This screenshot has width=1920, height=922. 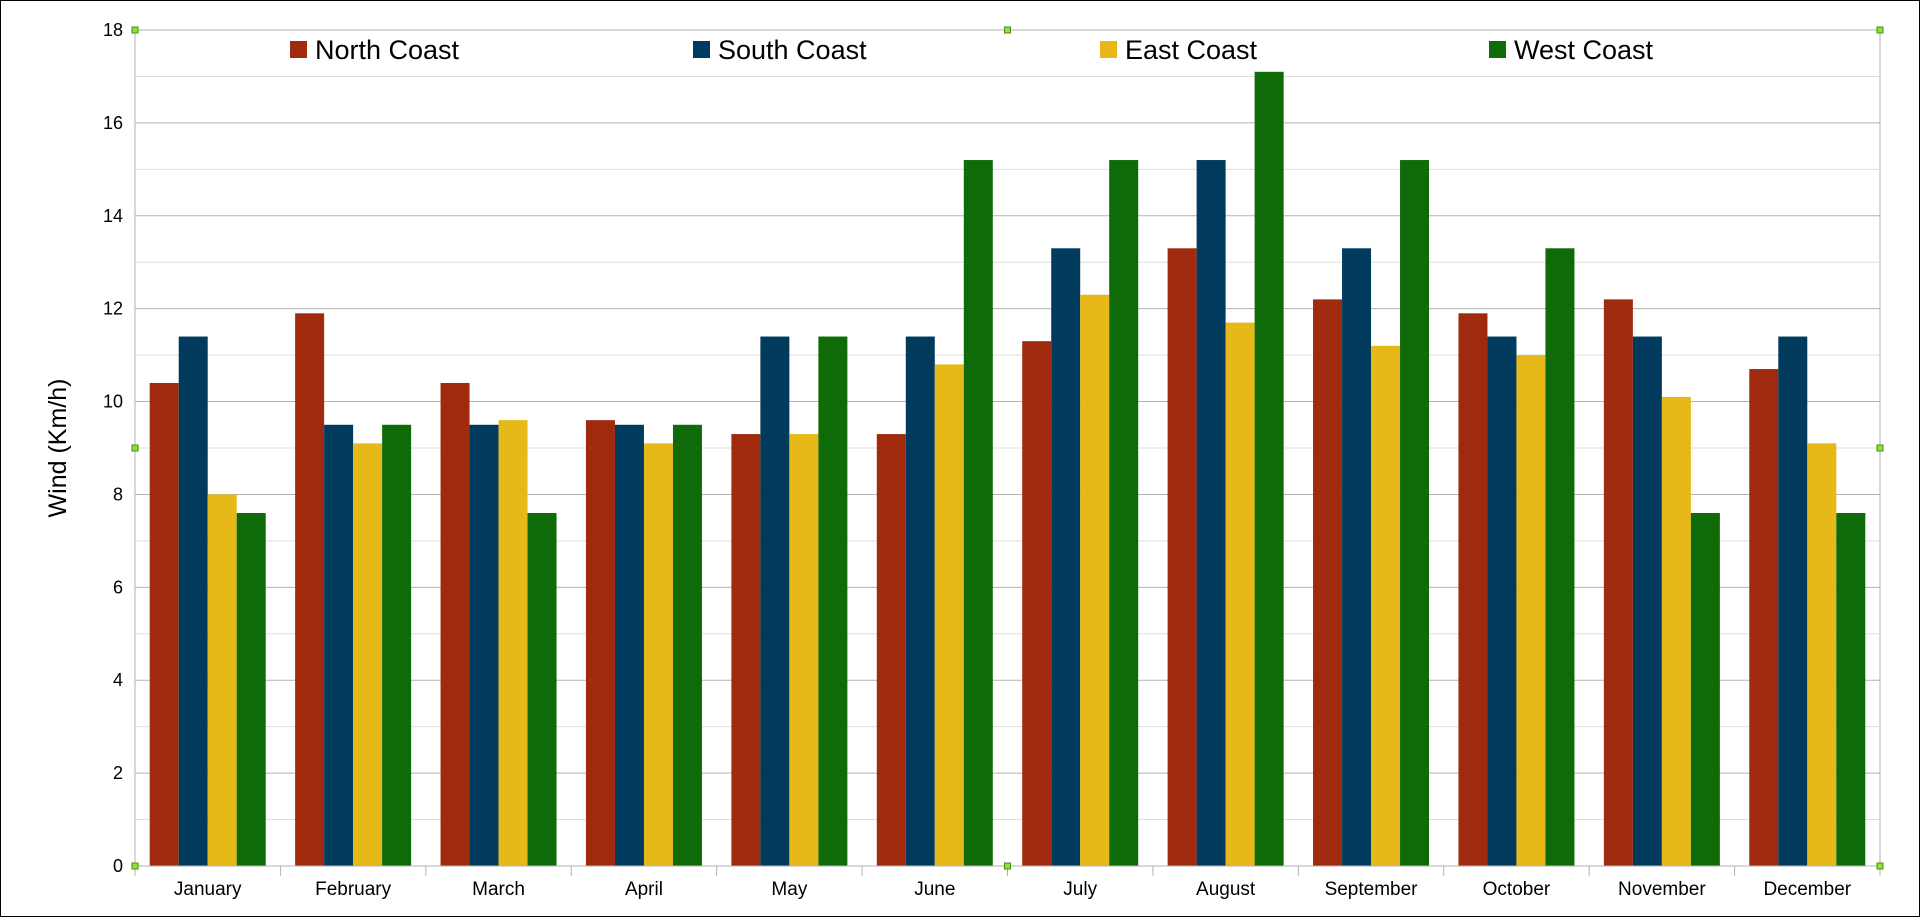 I want to click on legend-label: East Coast, so click(x=1191, y=50).